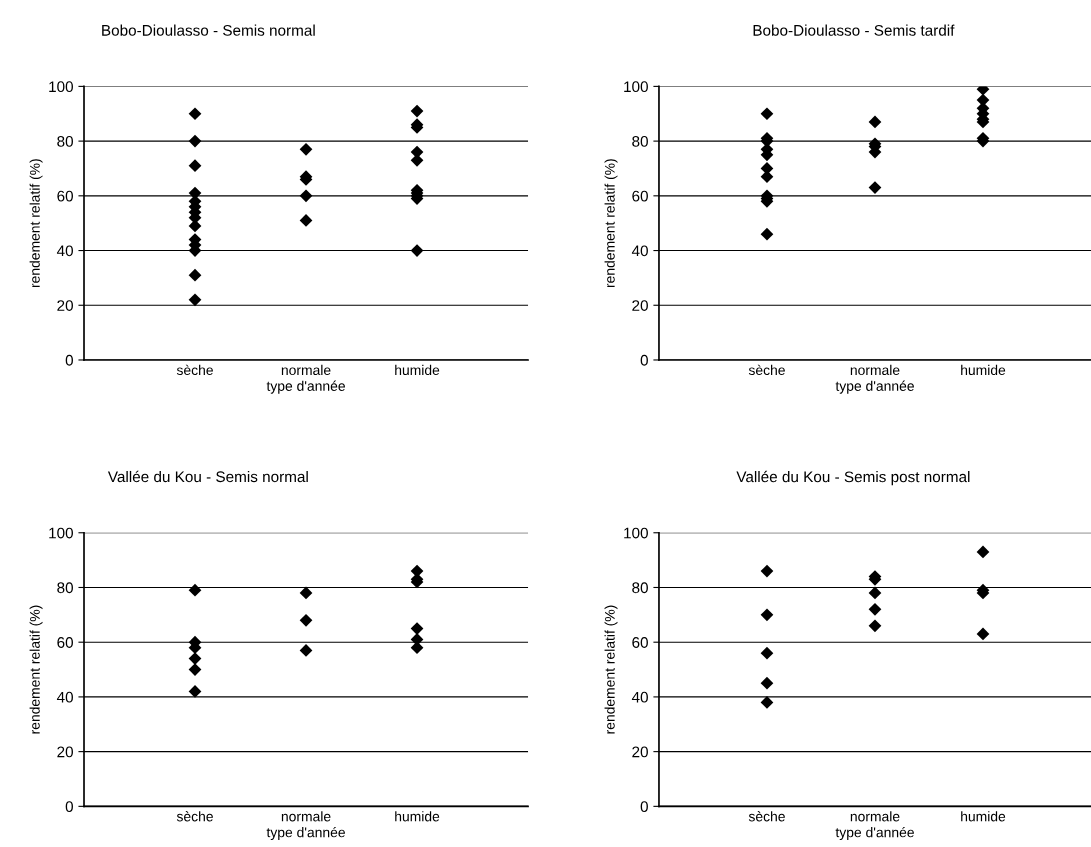  Describe the element at coordinates (854, 30) in the screenshot. I see `chart-title: Bobo-Dioulasso - Semis tardif` at that location.